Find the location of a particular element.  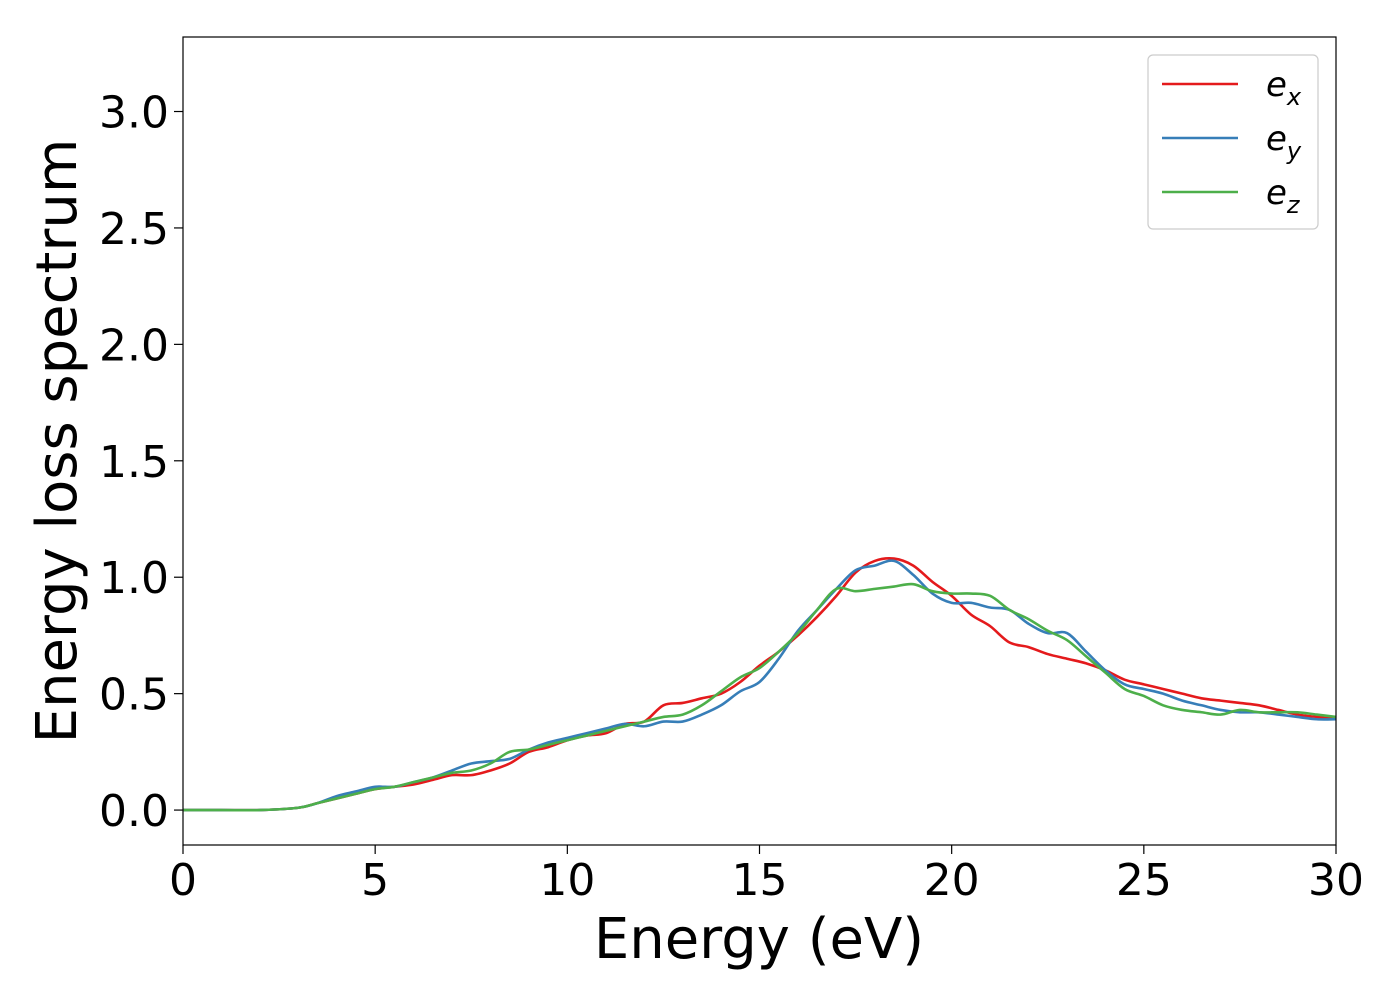

y-tick-label: 0.0 is located at coordinates (134, 811).